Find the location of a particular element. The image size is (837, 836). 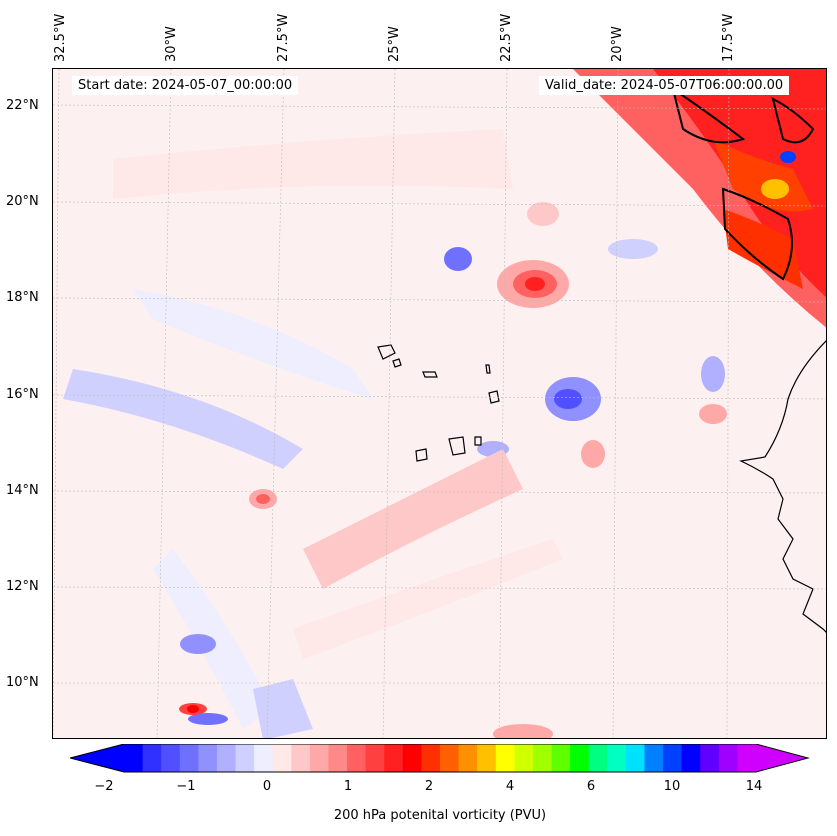

lat-label: 16°N is located at coordinates (22, 394).